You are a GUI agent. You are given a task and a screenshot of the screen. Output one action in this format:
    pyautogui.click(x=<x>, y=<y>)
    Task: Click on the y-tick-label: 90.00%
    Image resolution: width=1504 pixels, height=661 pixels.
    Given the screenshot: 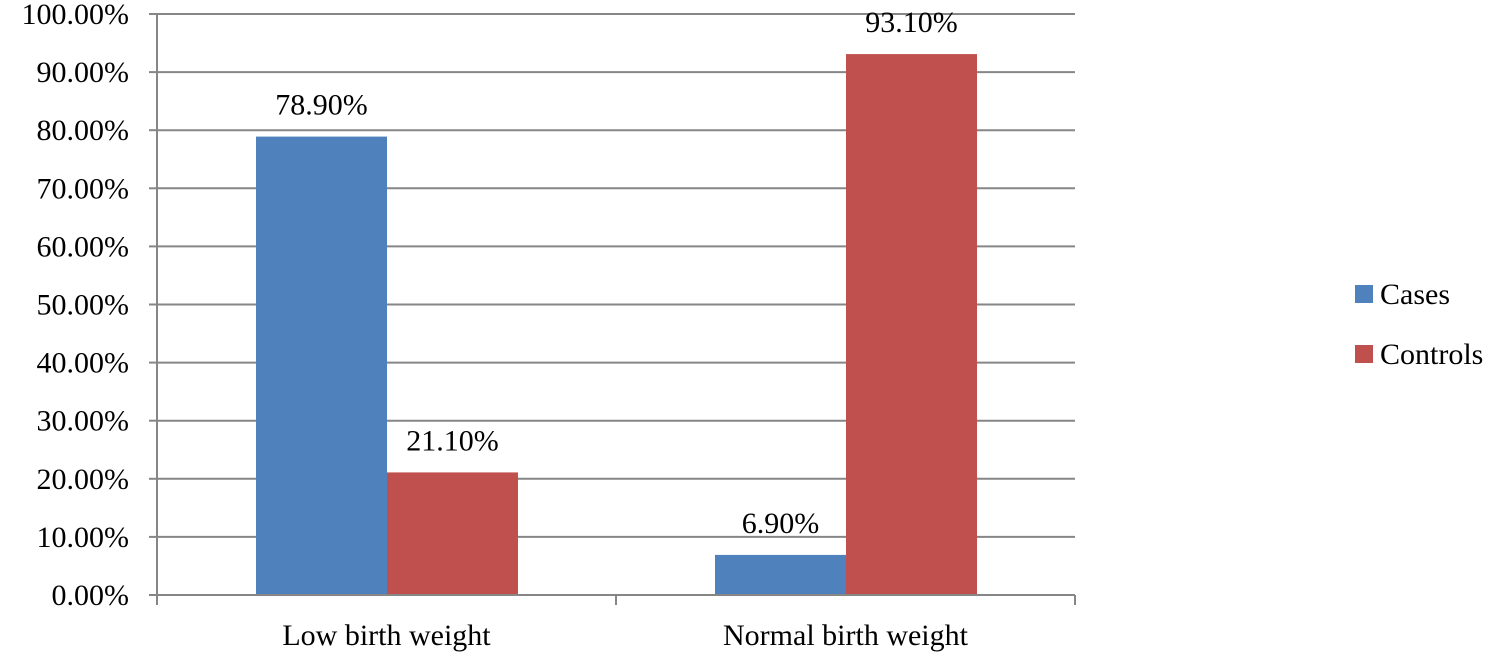 What is the action you would take?
    pyautogui.click(x=83, y=72)
    